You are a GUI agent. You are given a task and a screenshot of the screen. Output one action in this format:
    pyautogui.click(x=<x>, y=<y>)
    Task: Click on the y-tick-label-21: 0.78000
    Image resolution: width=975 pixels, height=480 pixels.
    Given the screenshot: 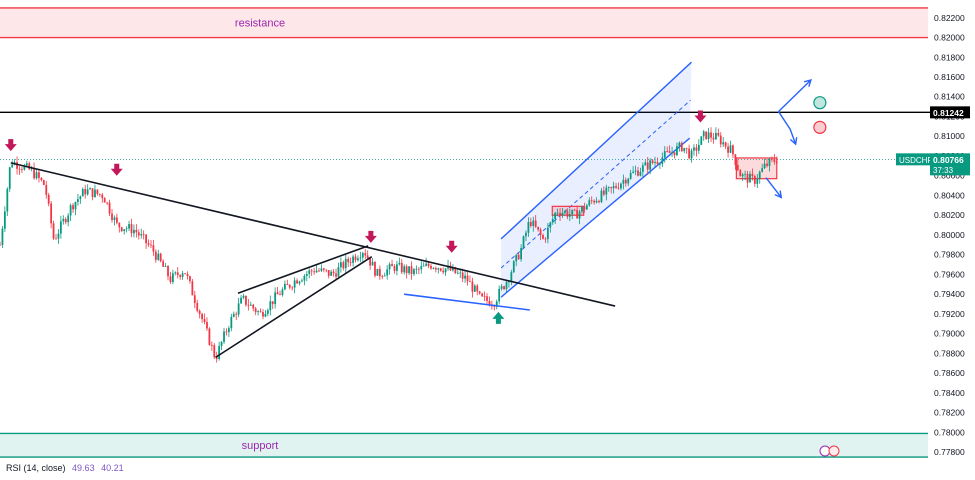 What is the action you would take?
    pyautogui.click(x=949, y=432)
    